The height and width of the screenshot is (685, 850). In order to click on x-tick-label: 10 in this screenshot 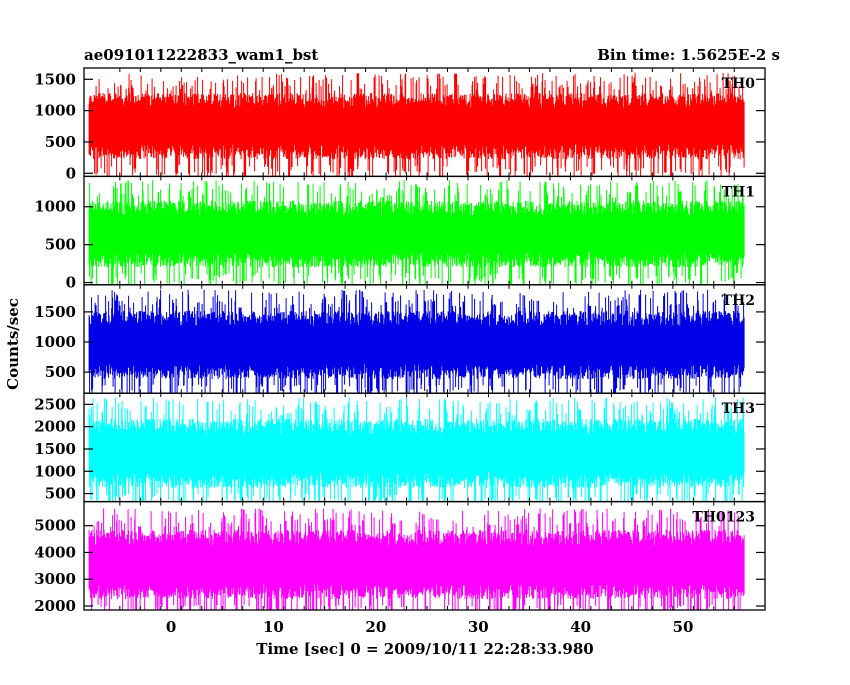, I will do `click(273, 627)`.